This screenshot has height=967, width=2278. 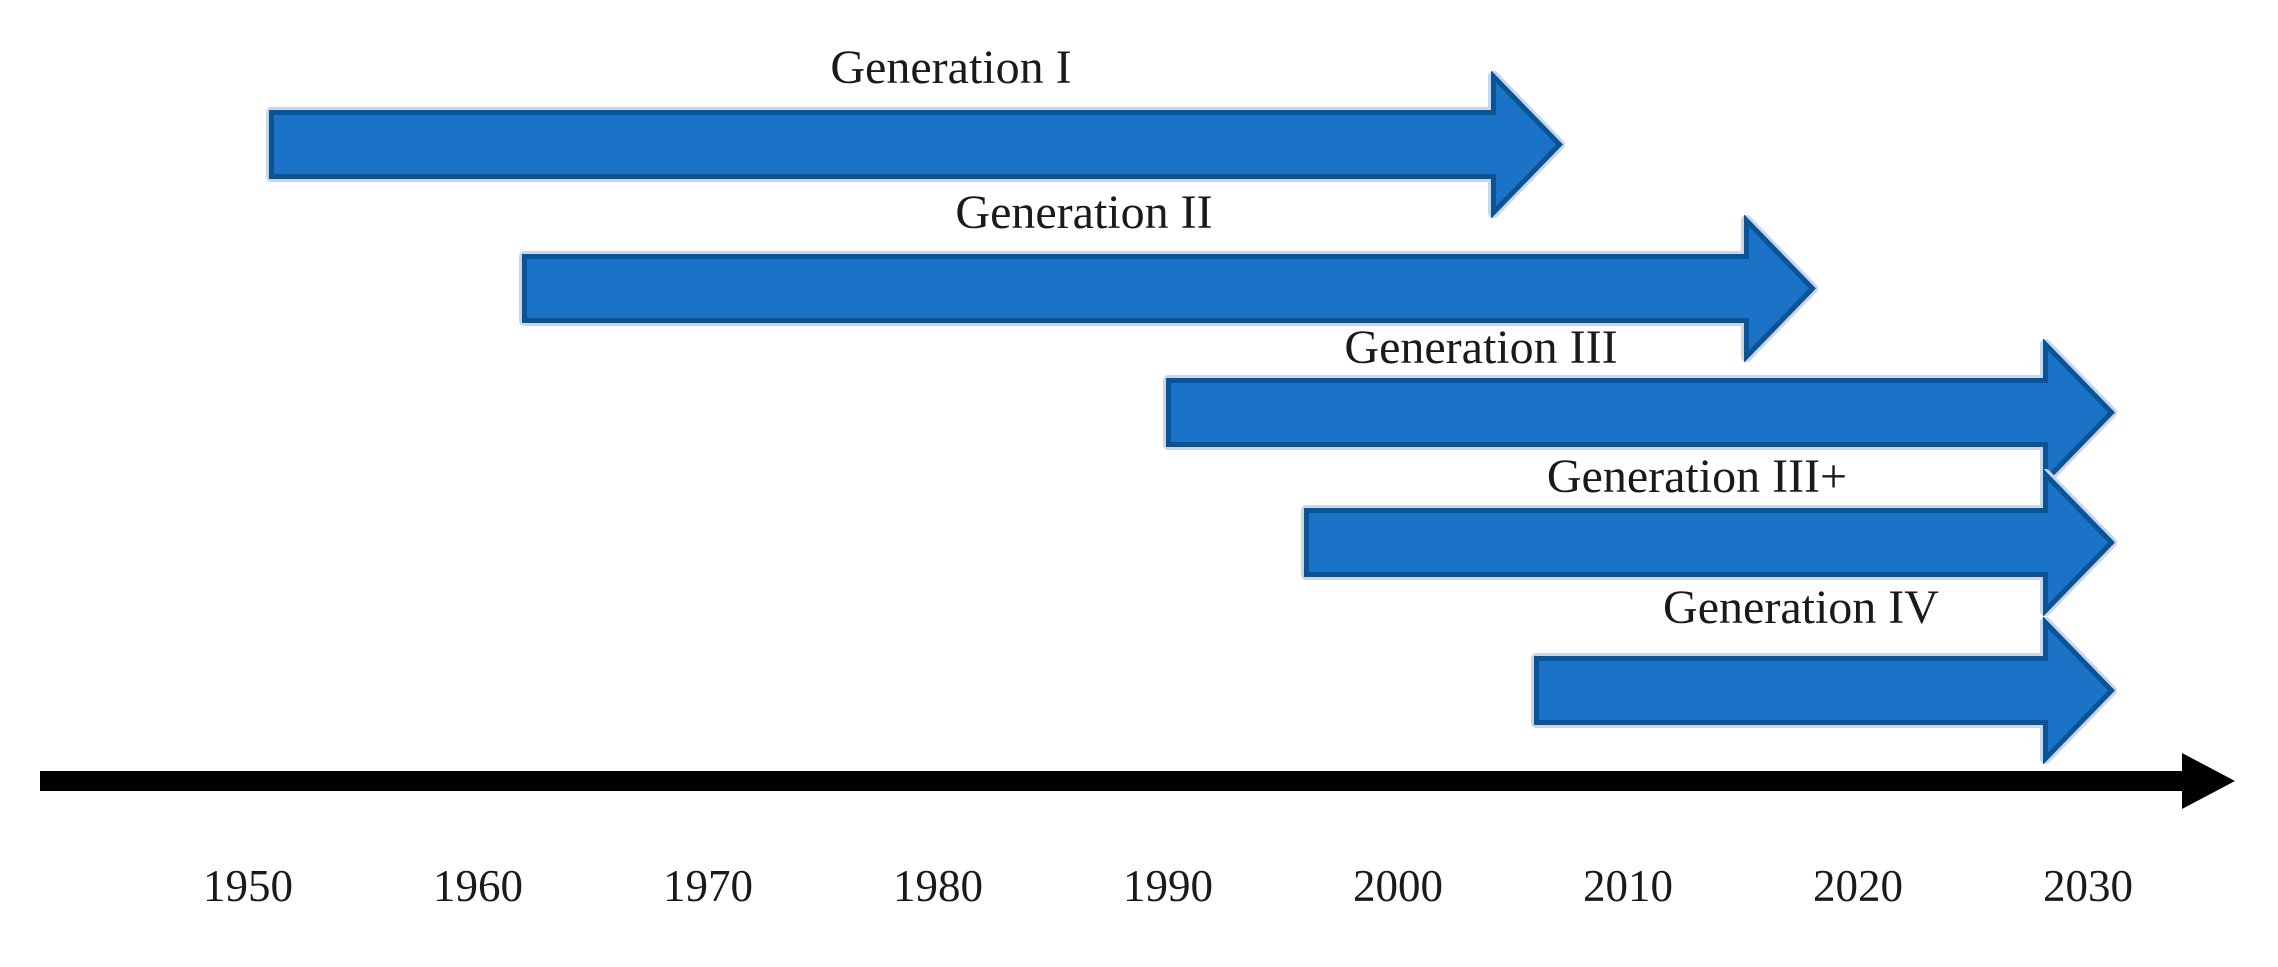 I want to click on axis-year-label: 2020, so click(x=1858, y=886).